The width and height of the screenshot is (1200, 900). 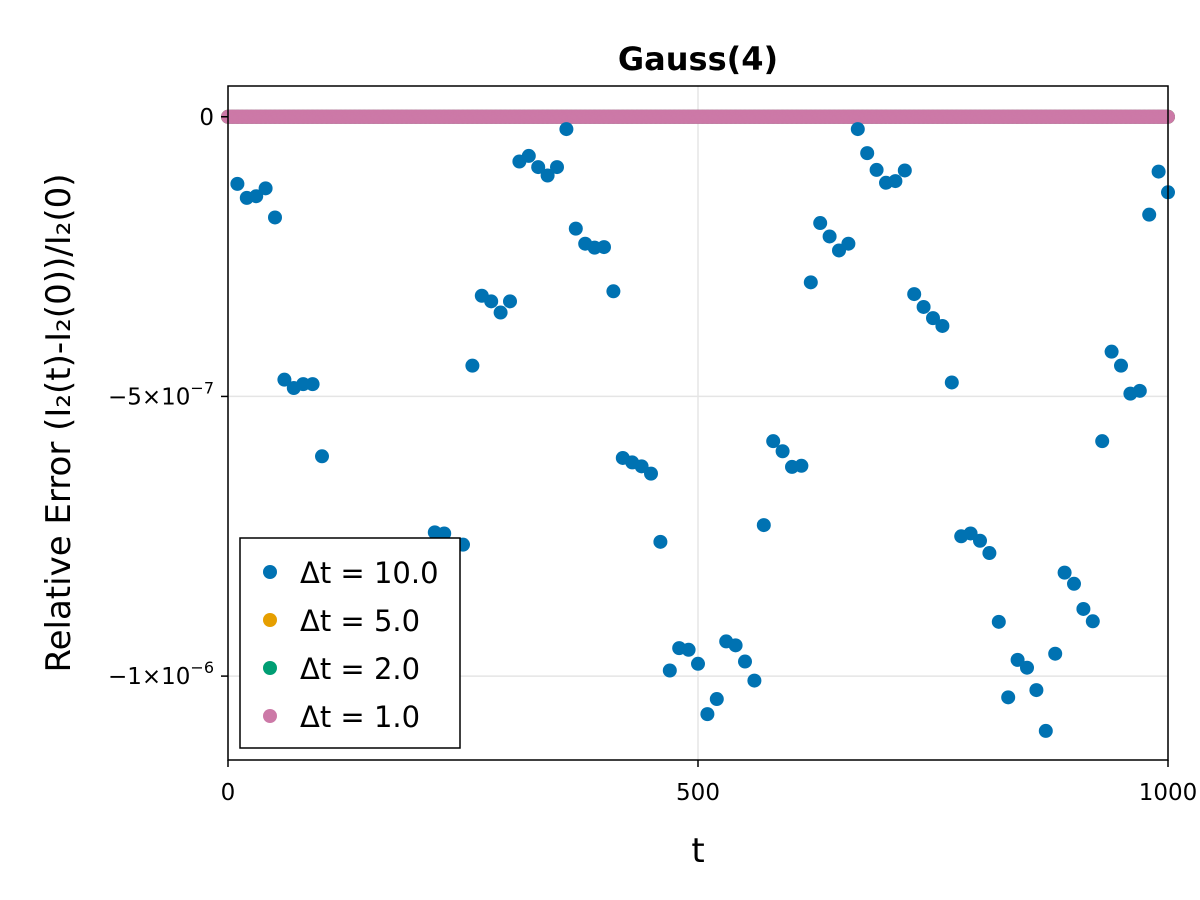 I want to click on legend-label: Δt = 10.0, so click(x=369, y=573).